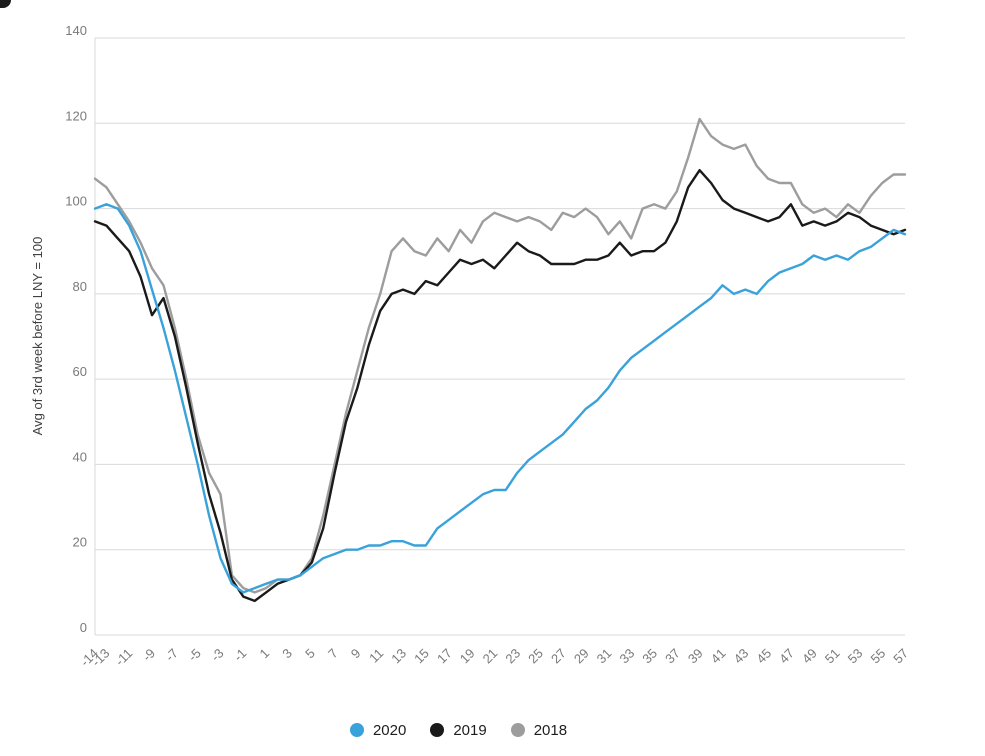 The image size is (985, 756). What do you see at coordinates (809, 656) in the screenshot?
I see `x-tick-label-49: 49` at bounding box center [809, 656].